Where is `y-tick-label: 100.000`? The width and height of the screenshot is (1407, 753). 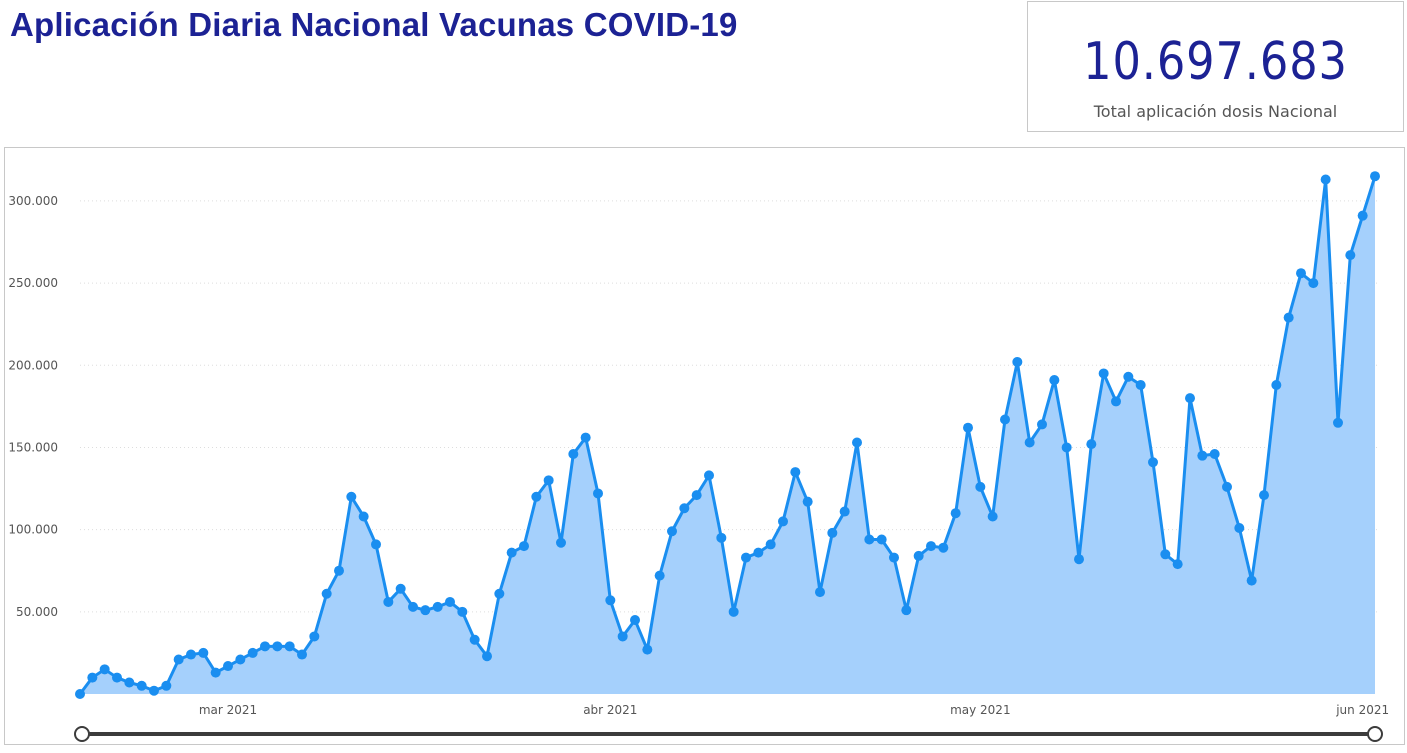
y-tick-label: 100.000 is located at coordinates (33, 530).